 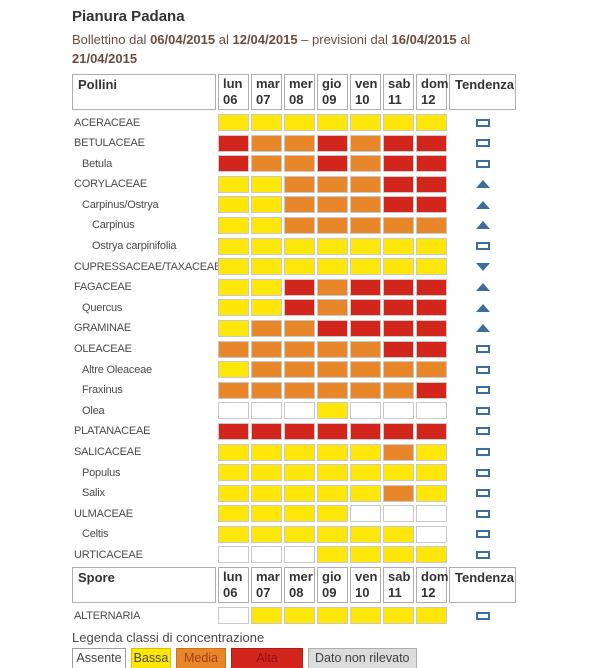 What do you see at coordinates (111, 39) in the screenshot?
I see `subtitle-text: Bollettino dal` at bounding box center [111, 39].